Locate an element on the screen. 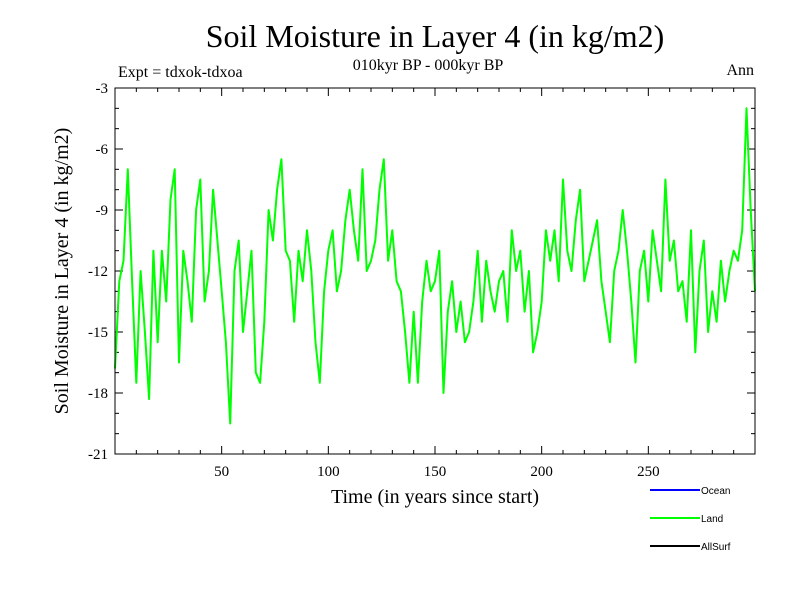 Image resolution: width=800 pixels, height=600 pixels. y-tick-label: -6 is located at coordinates (102, 150).